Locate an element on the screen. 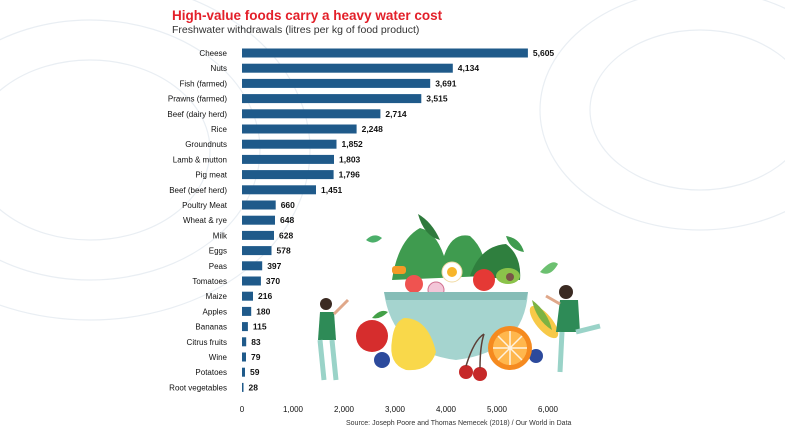 Image resolution: width=785 pixels, height=436 pixels. category-label: Wine is located at coordinates (218, 357).